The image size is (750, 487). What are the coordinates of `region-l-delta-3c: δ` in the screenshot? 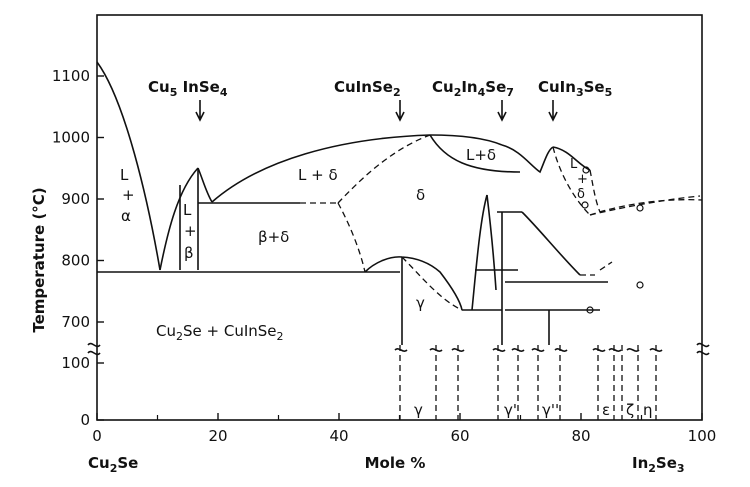 It's located at (581, 194).